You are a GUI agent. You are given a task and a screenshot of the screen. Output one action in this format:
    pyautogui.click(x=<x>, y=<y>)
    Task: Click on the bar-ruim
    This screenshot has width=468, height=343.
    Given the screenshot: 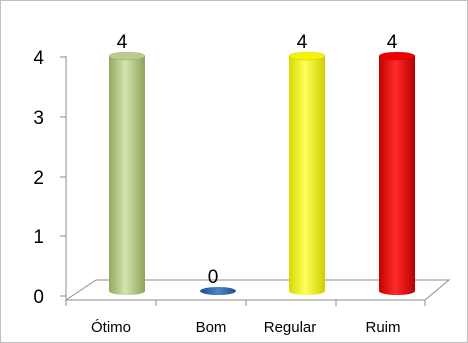 What is the action you would take?
    pyautogui.click(x=397, y=173)
    